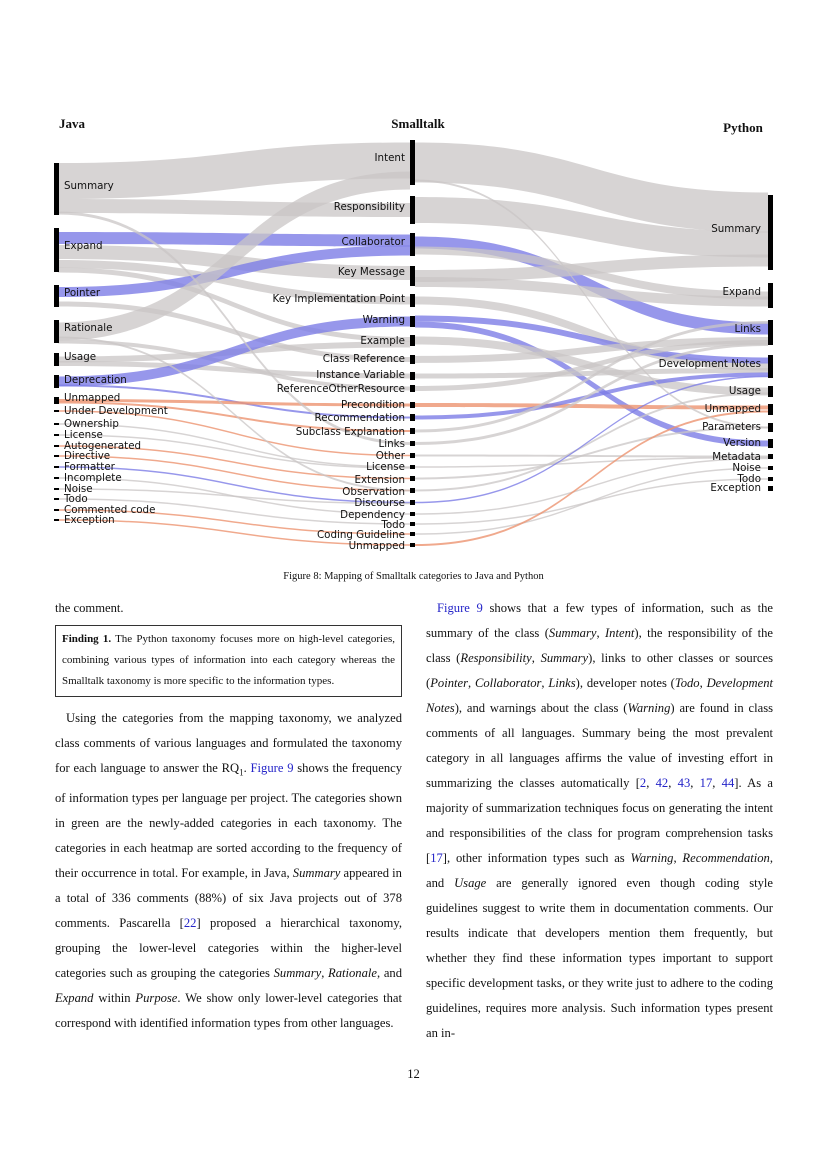 This screenshot has width=827, height=1169. What do you see at coordinates (662, 783) in the screenshot?
I see `reference-link: 42` at bounding box center [662, 783].